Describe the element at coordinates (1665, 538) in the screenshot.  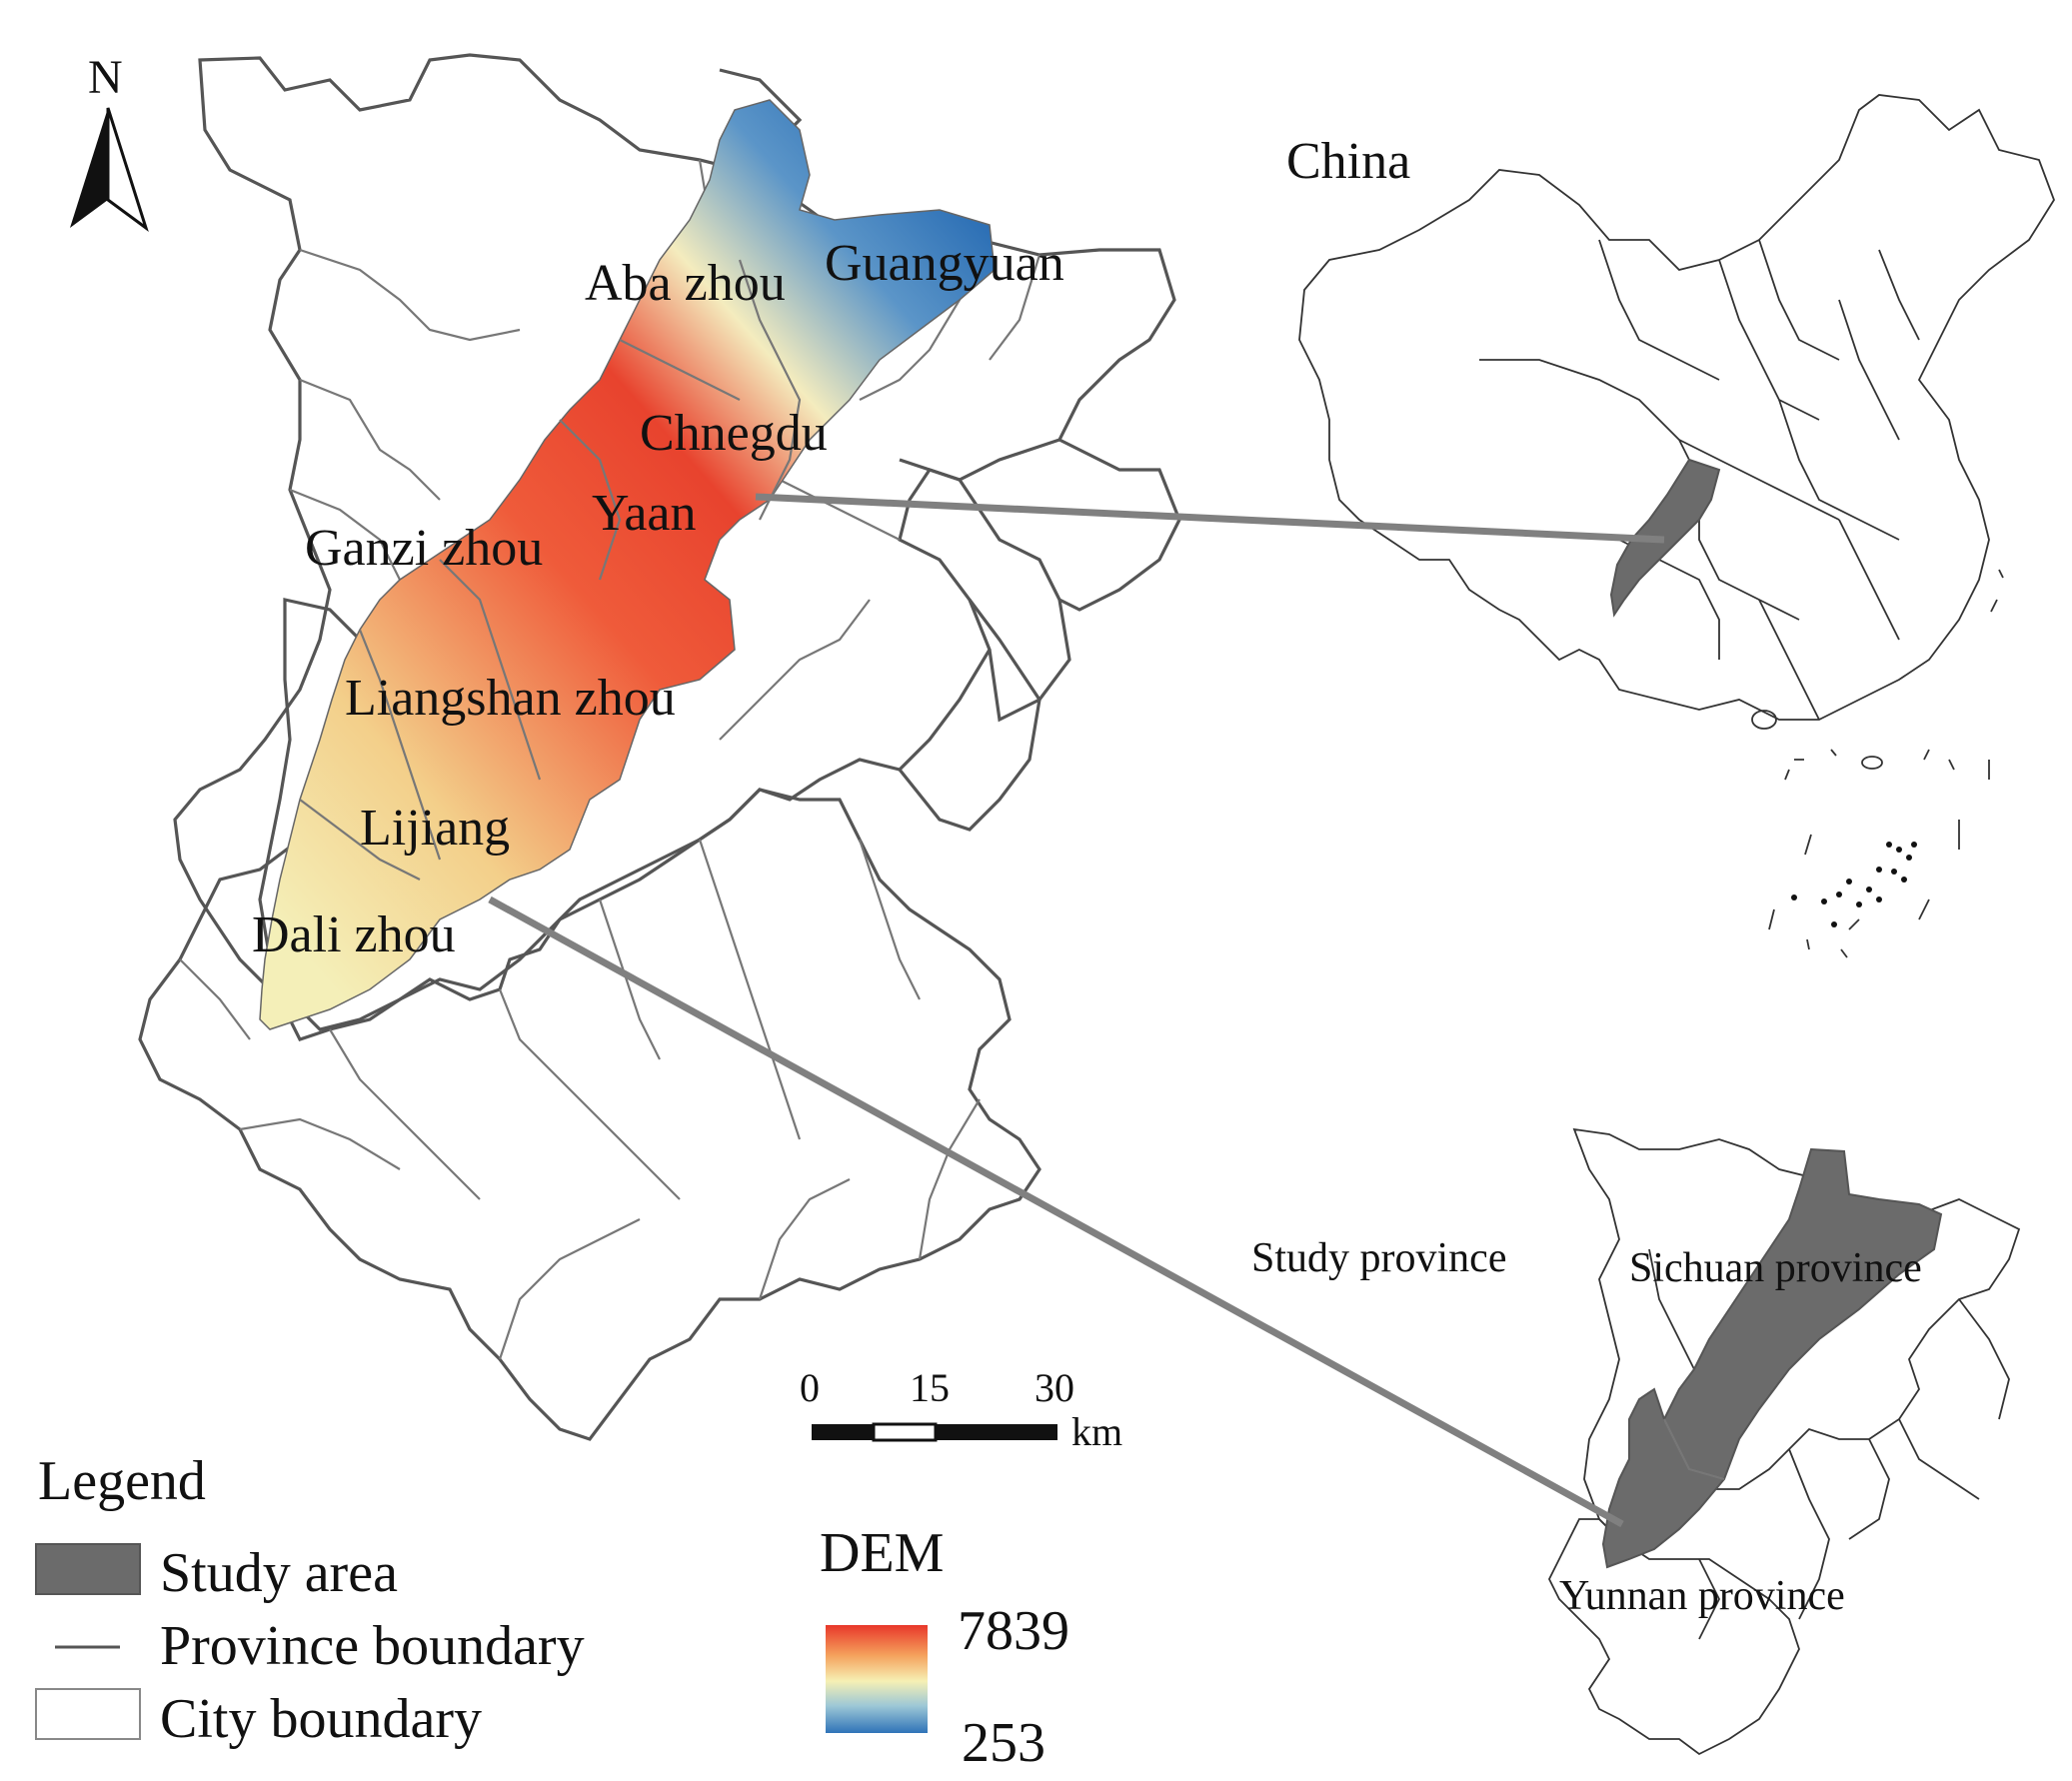
I see `china-study-area` at that location.